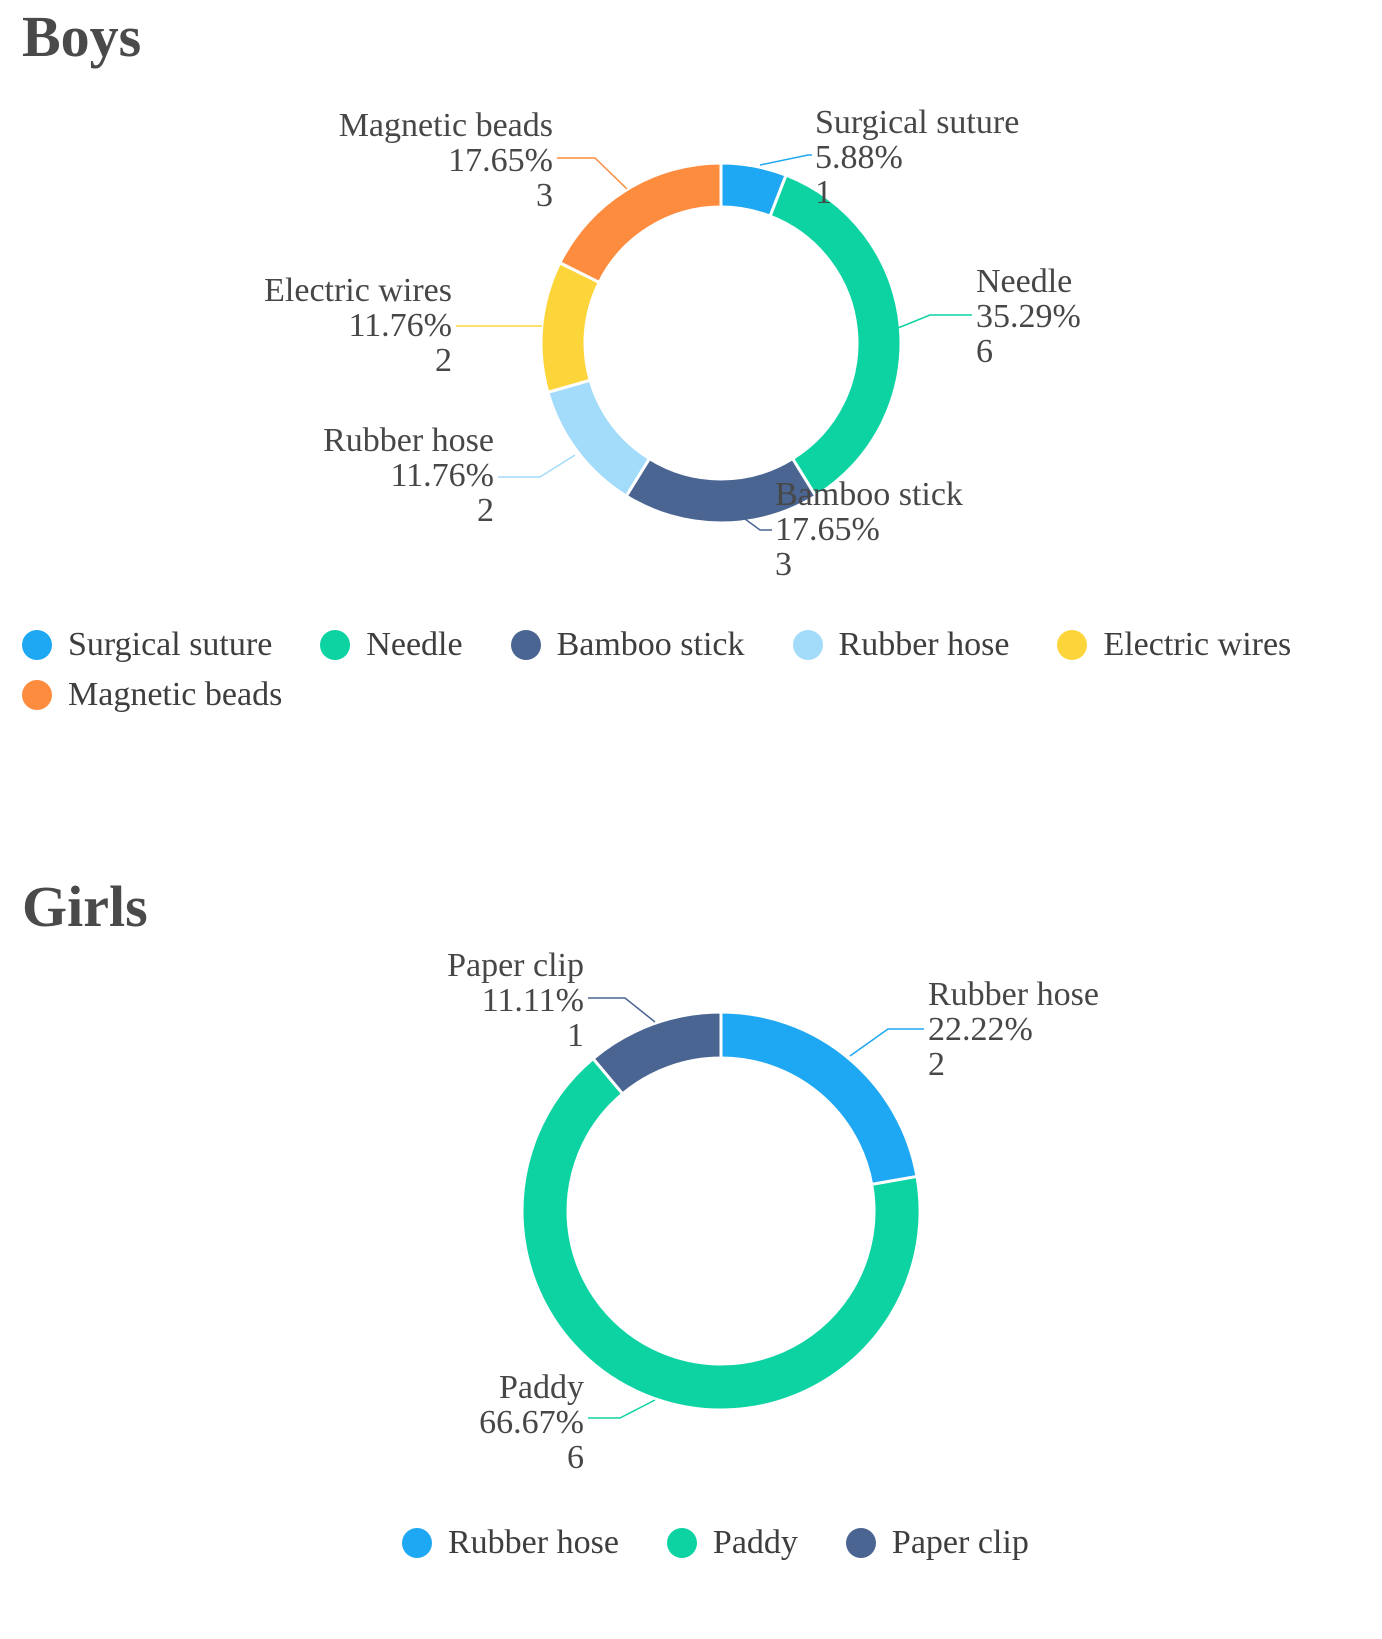 This screenshot has width=1382, height=1639. What do you see at coordinates (531, 1422) in the screenshot?
I see `girls-data-label-percent-paddy: 66.67%` at bounding box center [531, 1422].